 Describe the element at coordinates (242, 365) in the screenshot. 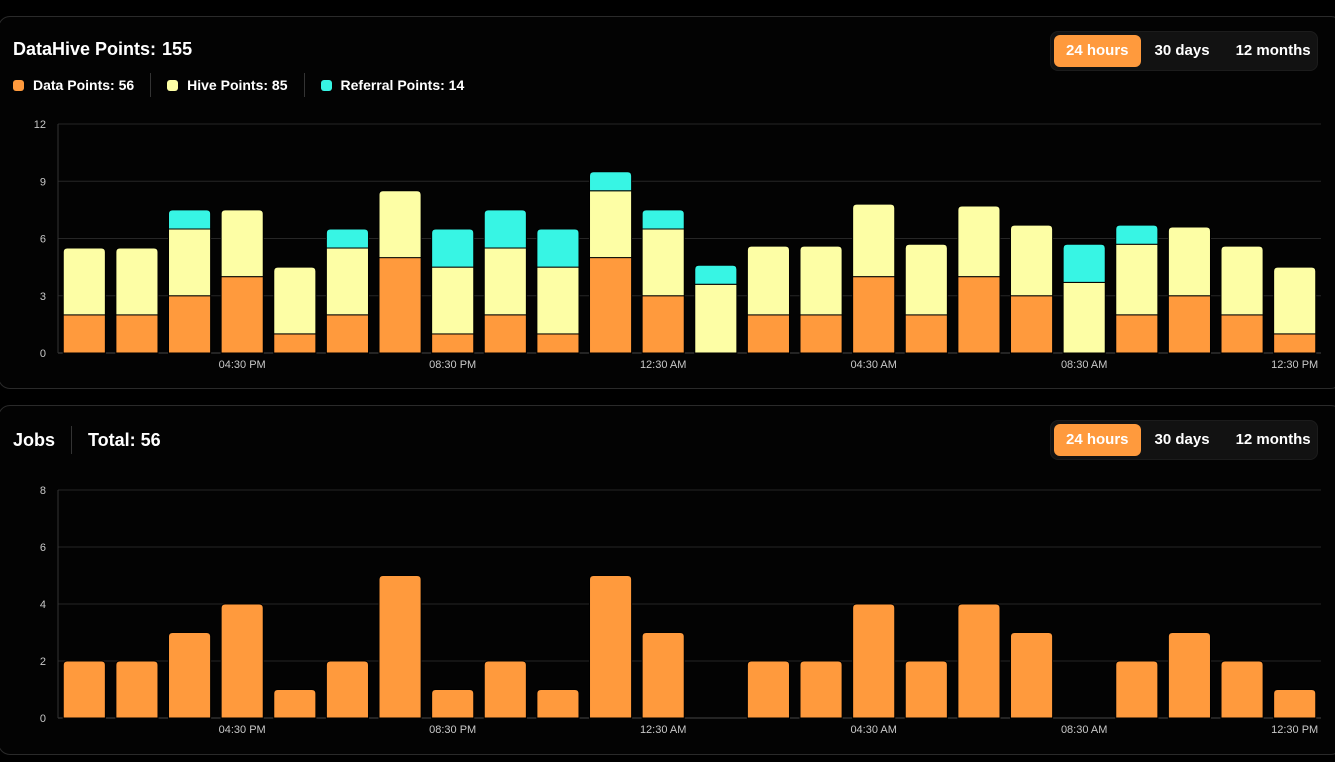

I see `x-tick-label: 04:30 PM` at that location.